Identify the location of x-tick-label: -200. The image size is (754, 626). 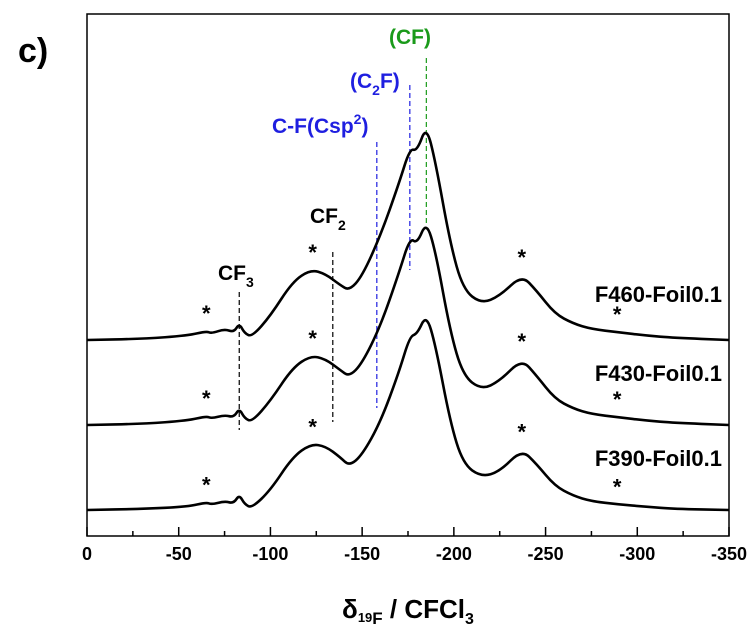
(454, 554).